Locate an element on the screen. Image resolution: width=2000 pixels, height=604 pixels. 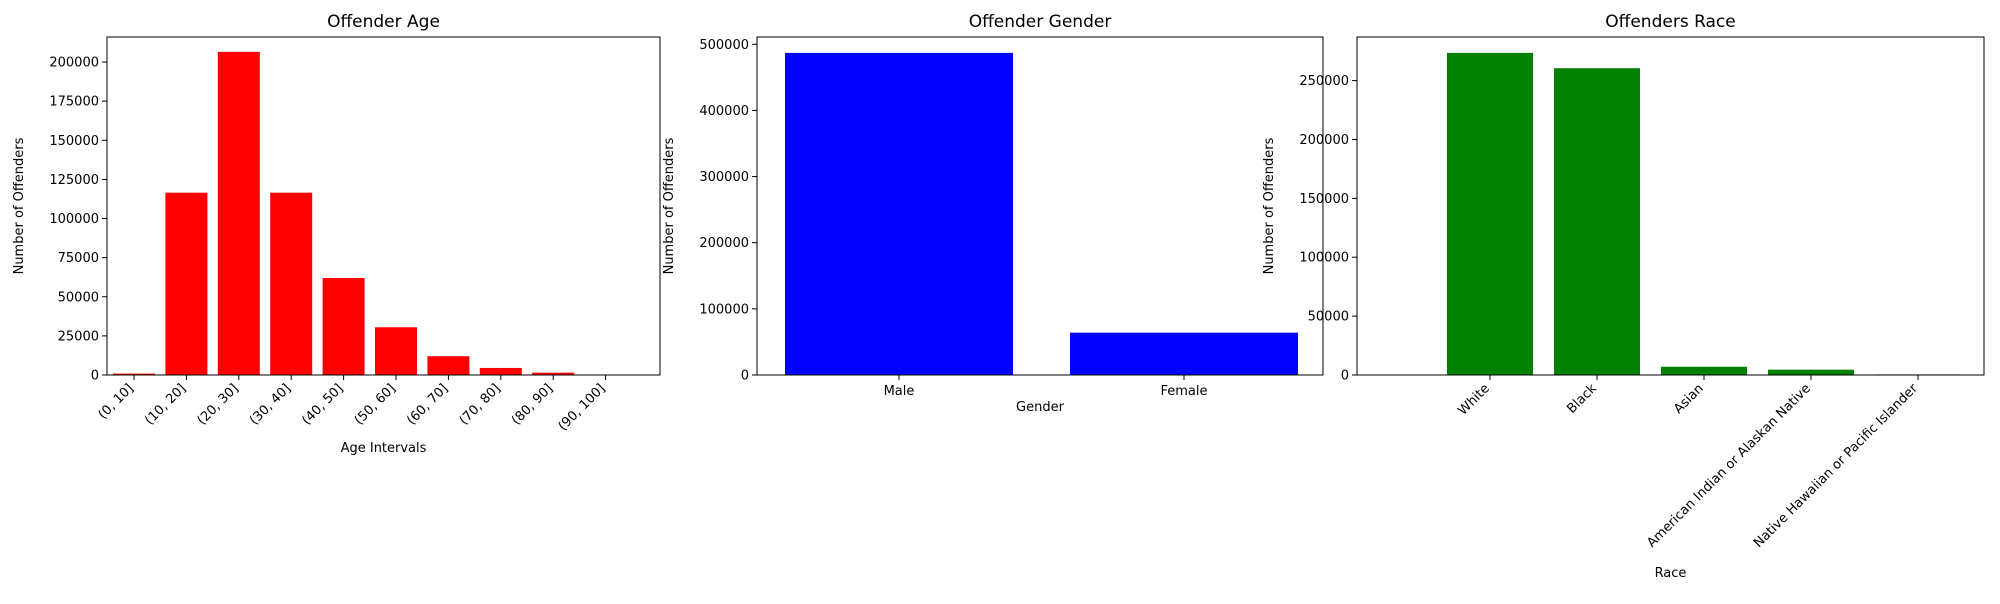
x-tick-label: White is located at coordinates (1473, 399).